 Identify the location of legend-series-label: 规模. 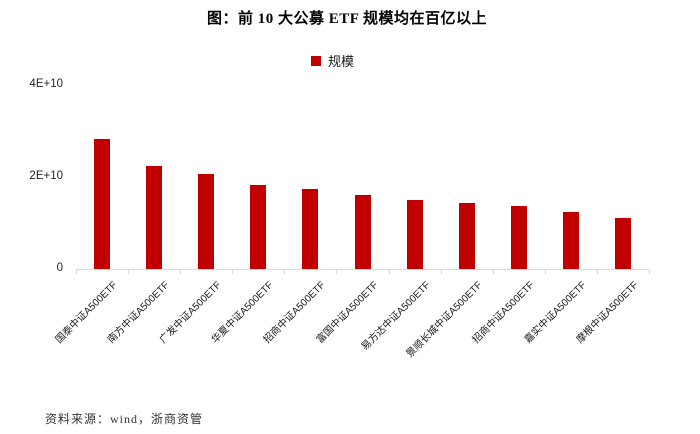
(341, 61).